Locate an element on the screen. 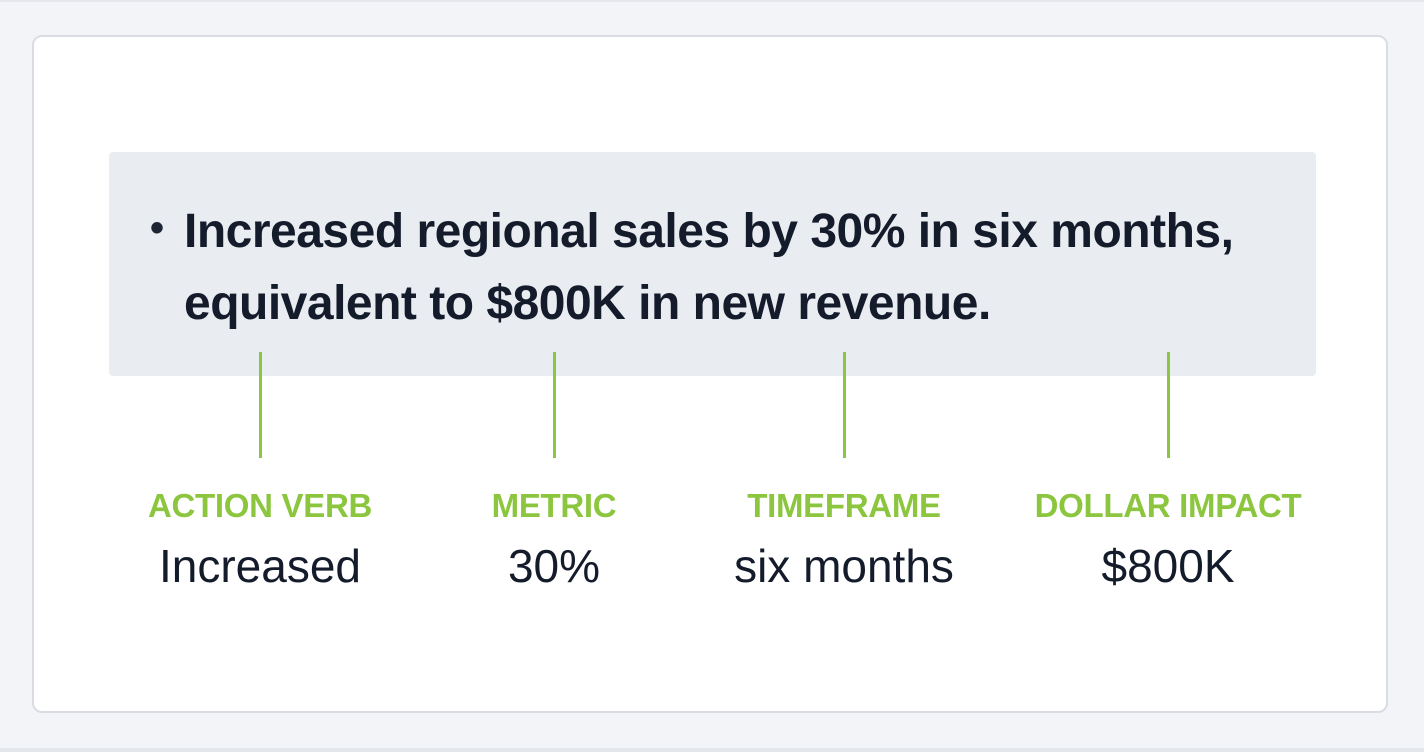  component-label: DOLLAR IMPACT is located at coordinates (1168, 505).